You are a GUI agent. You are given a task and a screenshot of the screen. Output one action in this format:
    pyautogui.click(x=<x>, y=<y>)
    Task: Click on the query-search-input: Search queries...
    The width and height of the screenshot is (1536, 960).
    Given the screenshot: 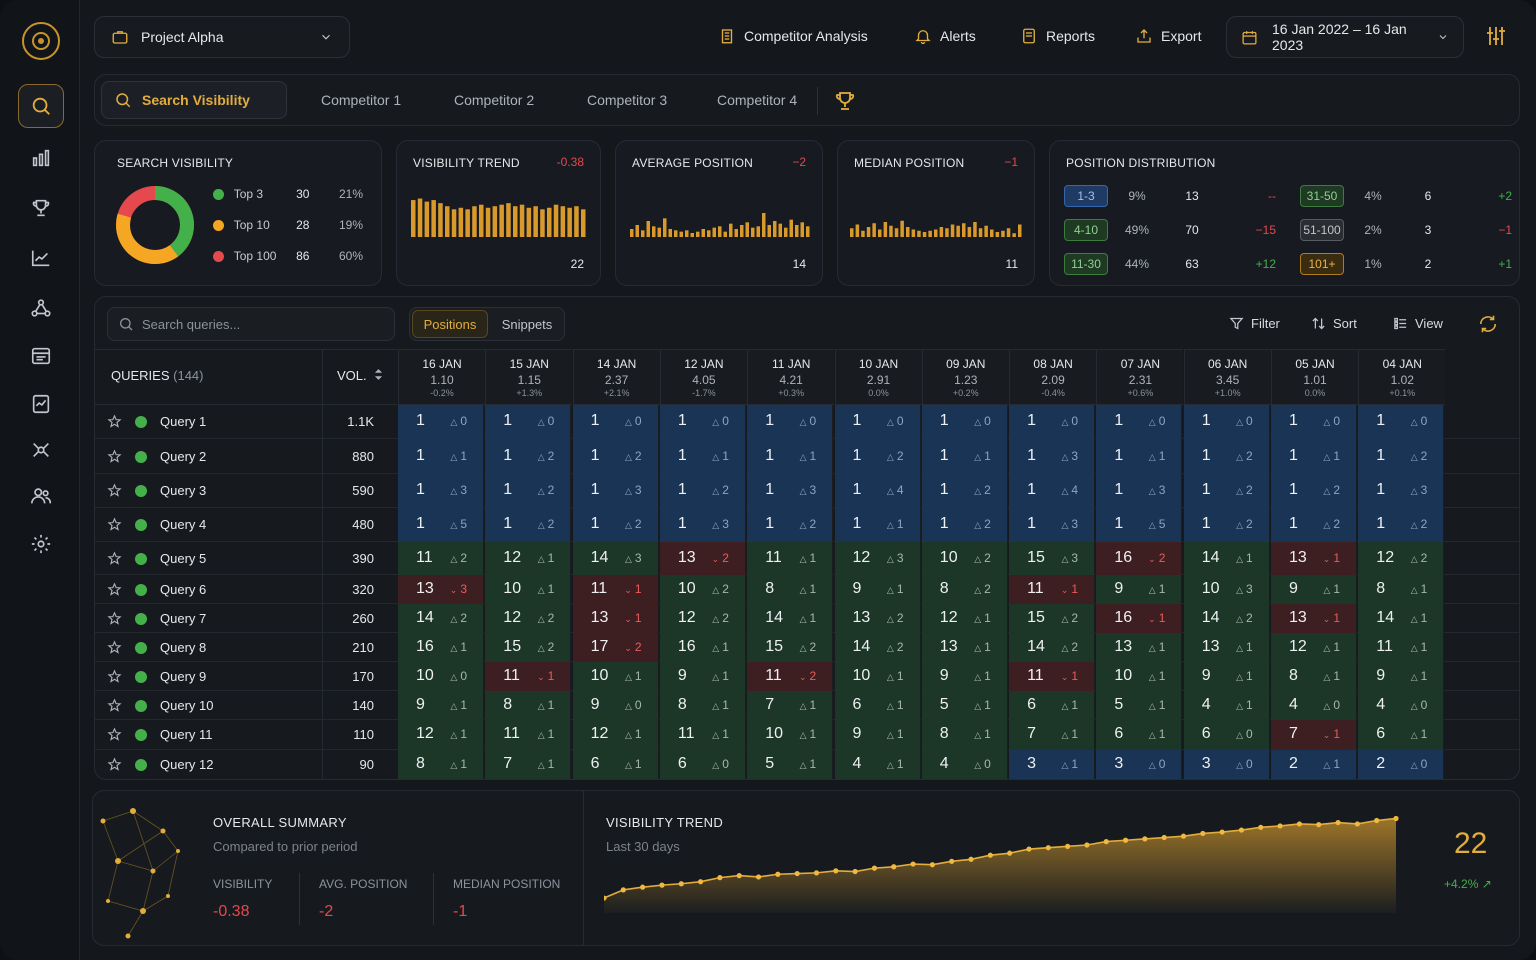 What is the action you would take?
    pyautogui.click(x=251, y=324)
    